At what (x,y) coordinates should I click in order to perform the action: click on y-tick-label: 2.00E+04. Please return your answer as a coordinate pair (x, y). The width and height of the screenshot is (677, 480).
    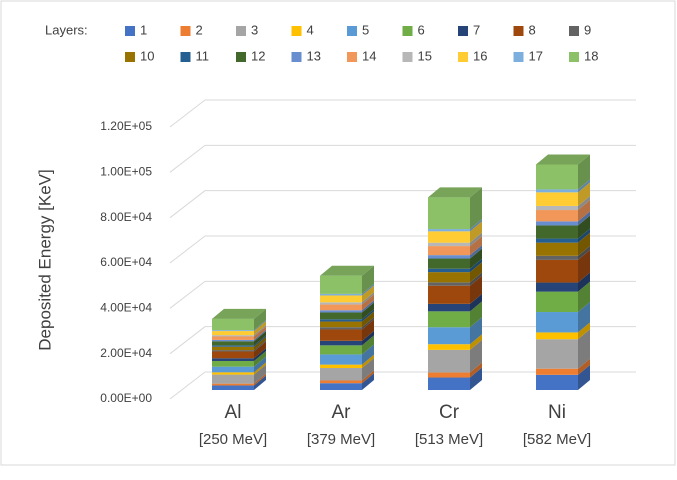
    Looking at the image, I should click on (126, 353).